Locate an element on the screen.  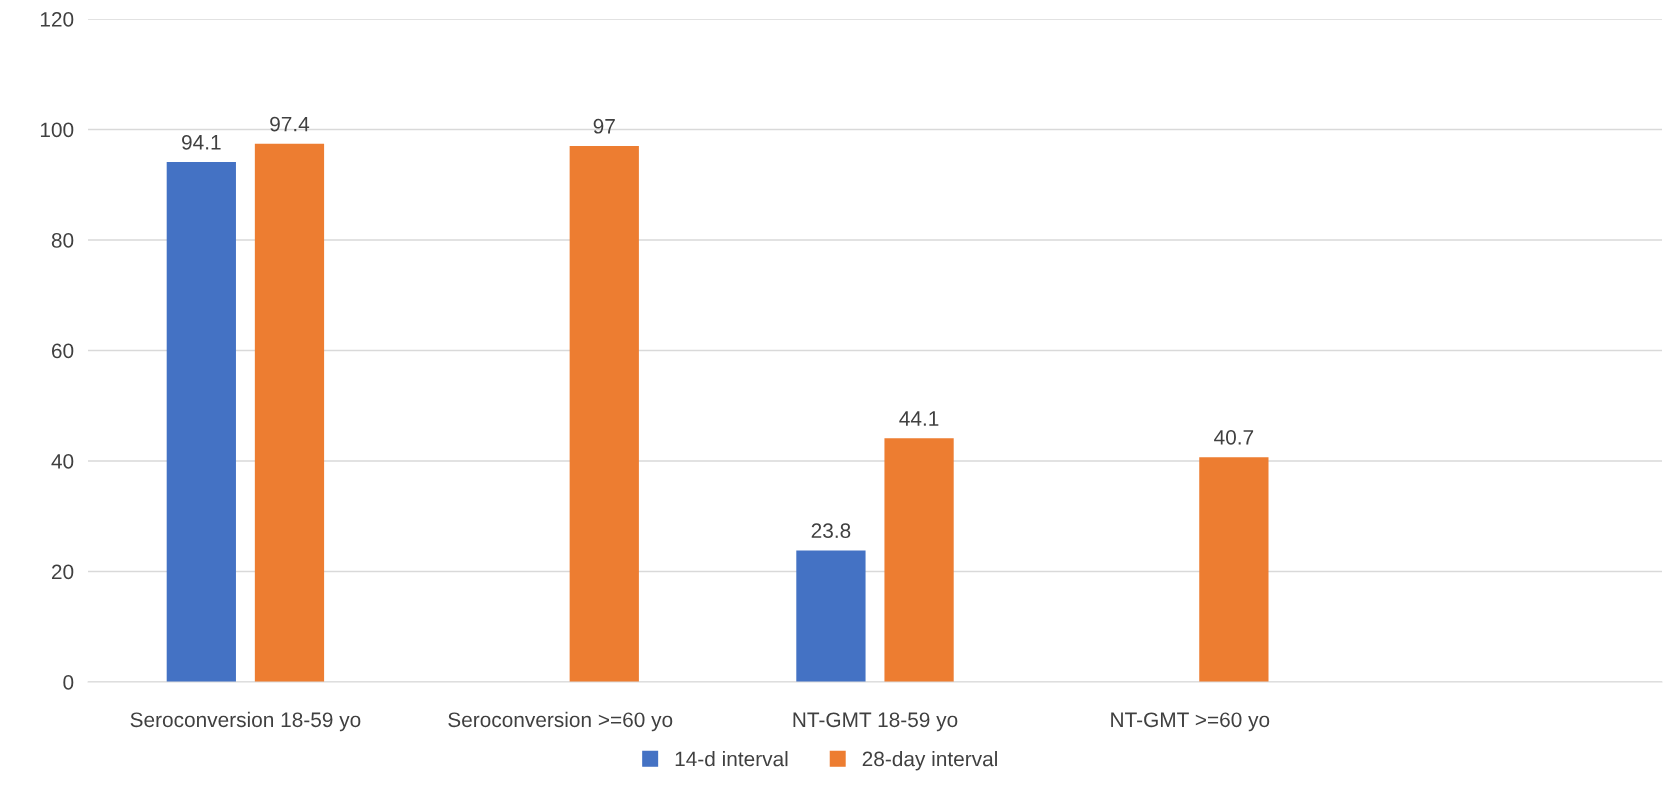
data-label: 97.4 is located at coordinates (290, 124).